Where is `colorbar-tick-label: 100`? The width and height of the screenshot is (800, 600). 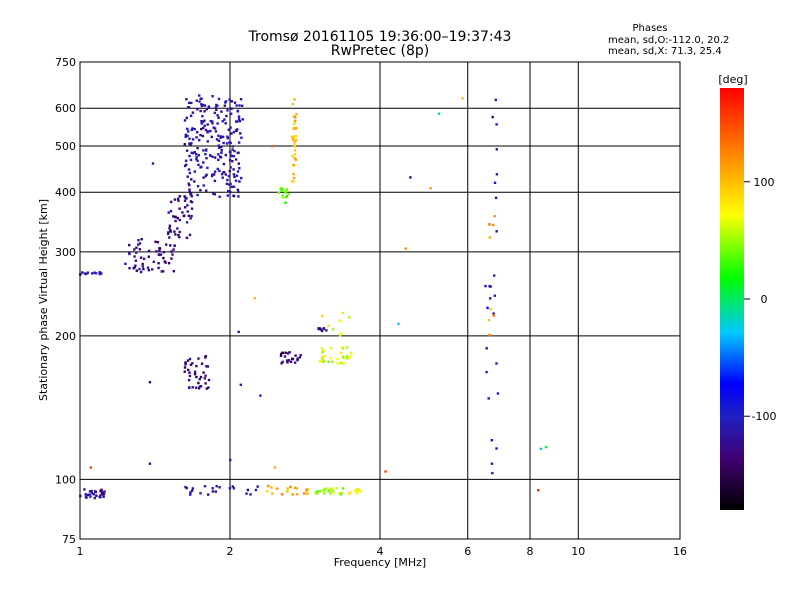
colorbar-tick-label: 100 is located at coordinates (764, 182).